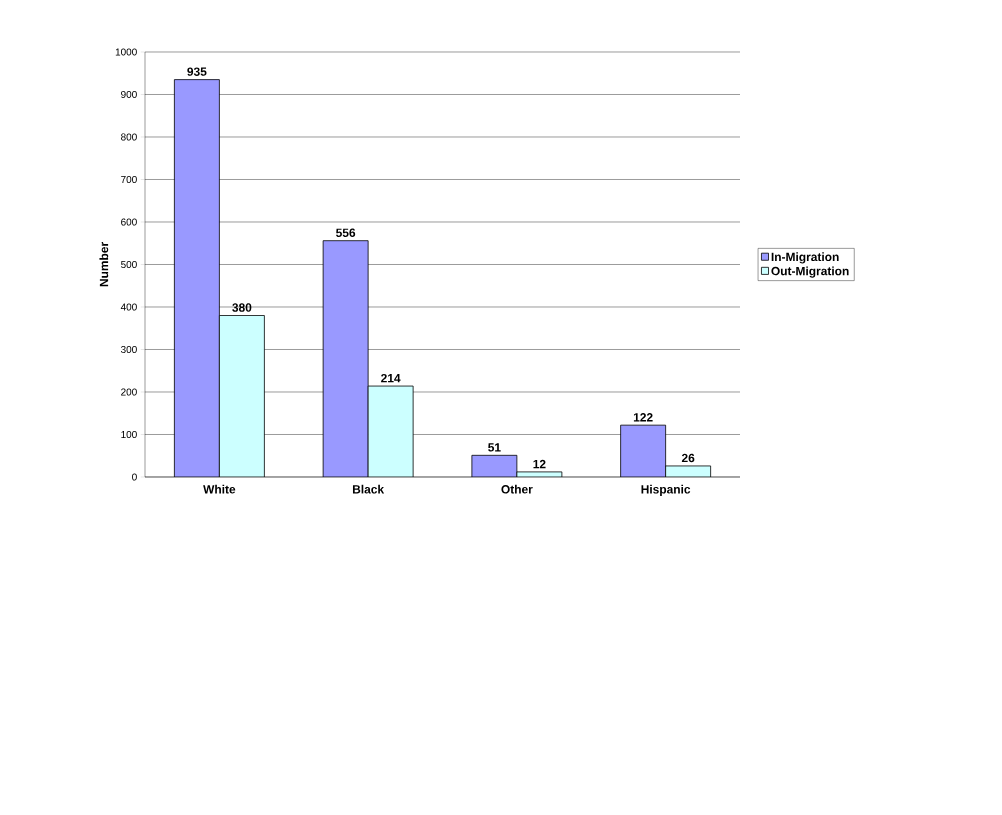 The height and width of the screenshot is (815, 1002). Describe the element at coordinates (688, 458) in the screenshot. I see `data-label: 26` at that location.